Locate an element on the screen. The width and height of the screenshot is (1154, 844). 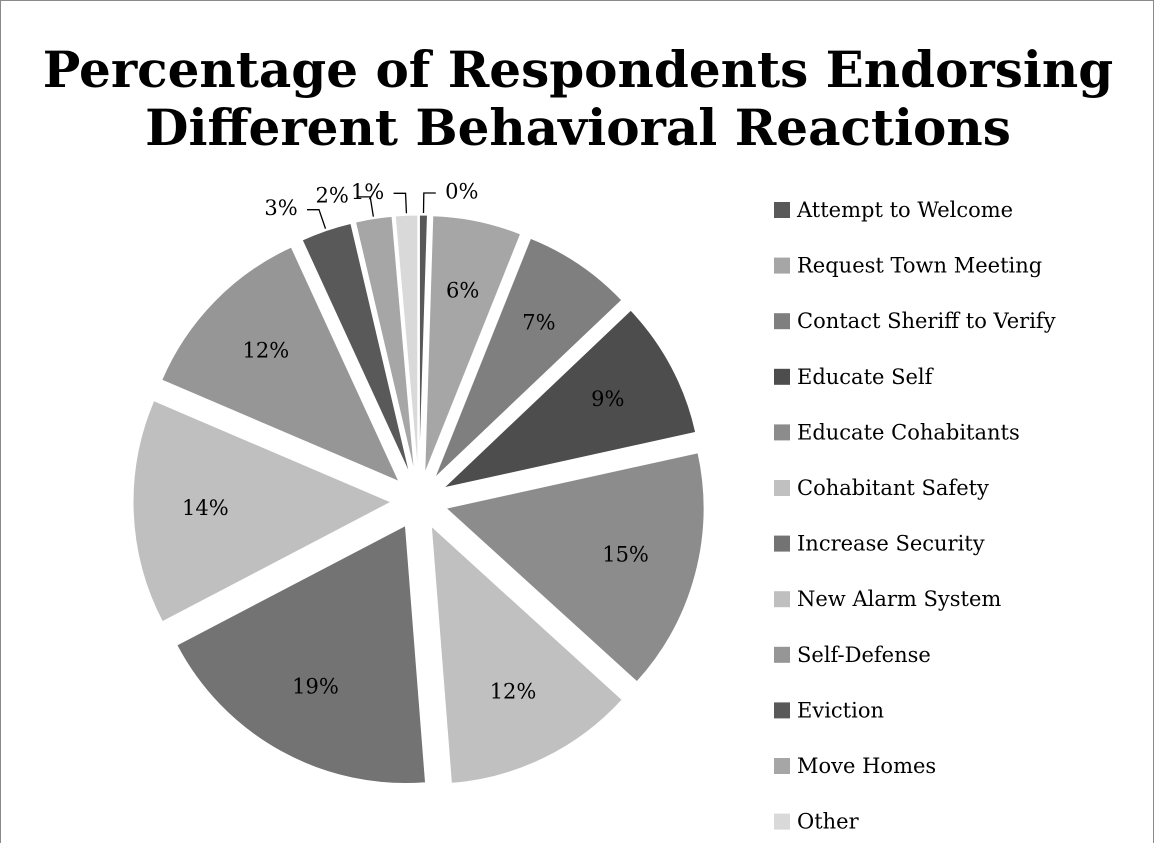
pie-slice-eviction is located at coordinates (356, 348).